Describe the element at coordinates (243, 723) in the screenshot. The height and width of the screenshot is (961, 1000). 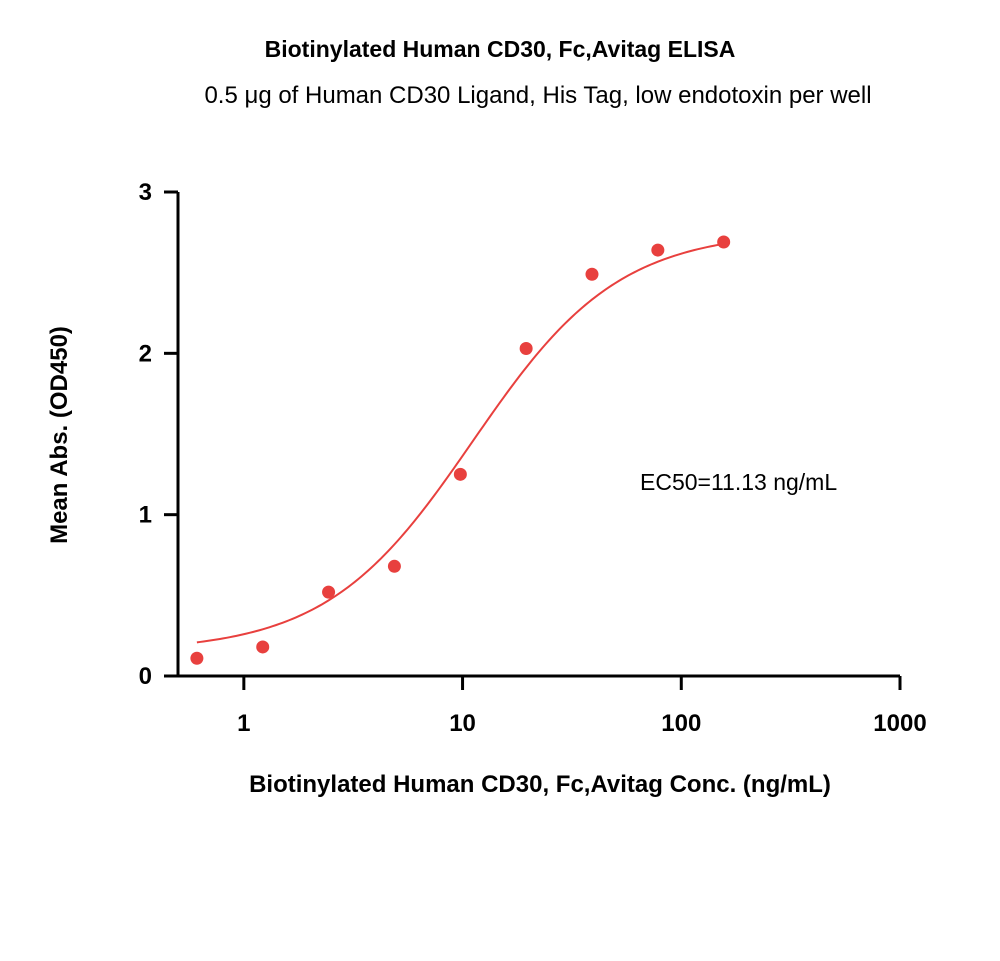
I see `x-tick-label: 1` at that location.